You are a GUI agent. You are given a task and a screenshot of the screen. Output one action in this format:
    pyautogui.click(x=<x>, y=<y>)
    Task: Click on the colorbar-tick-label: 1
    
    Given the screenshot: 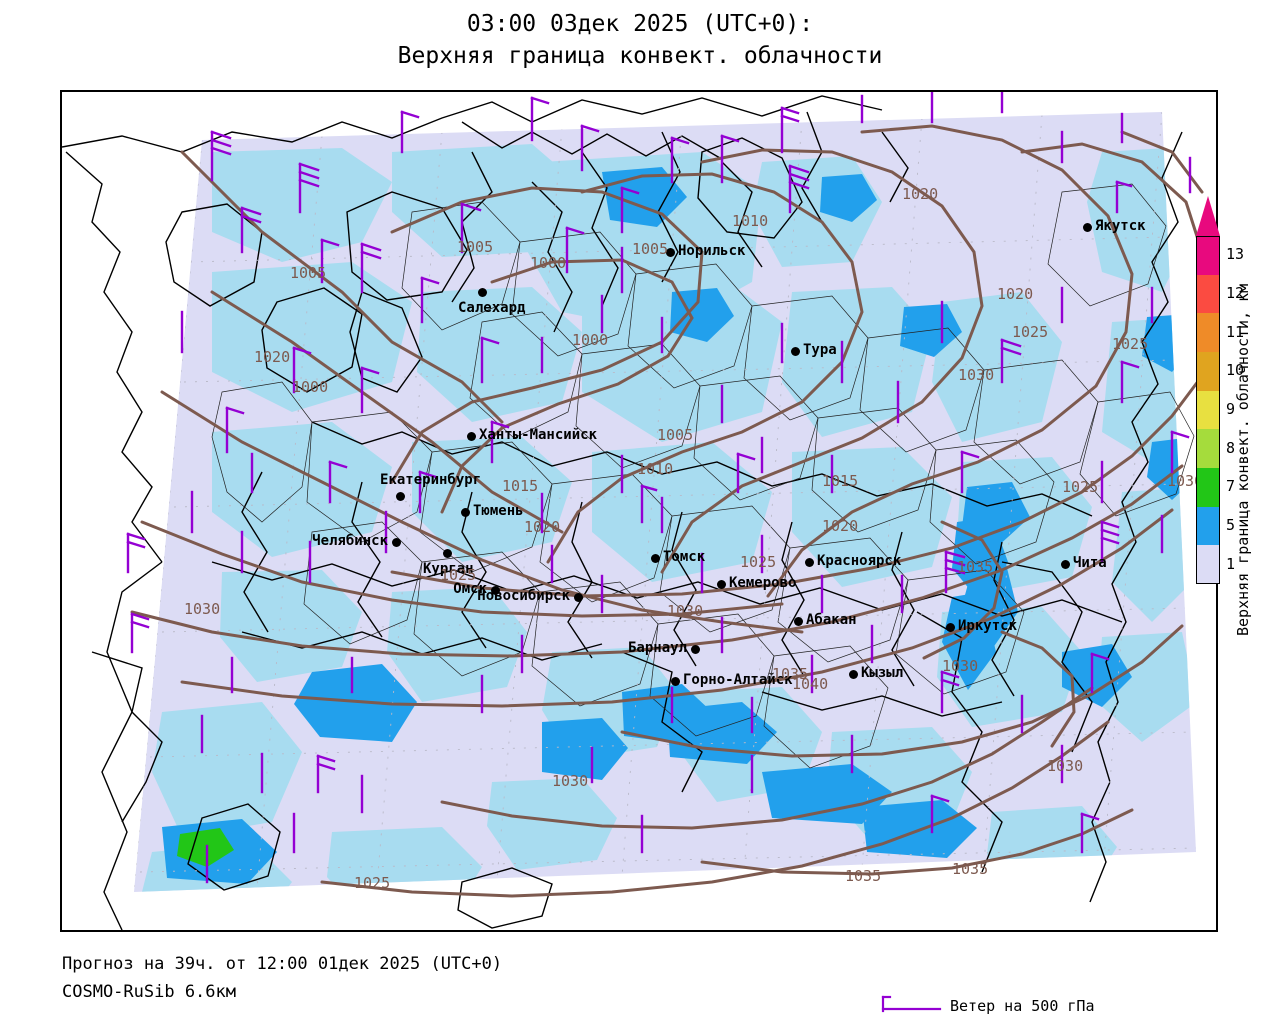 What is the action you would take?
    pyautogui.click(x=1231, y=563)
    